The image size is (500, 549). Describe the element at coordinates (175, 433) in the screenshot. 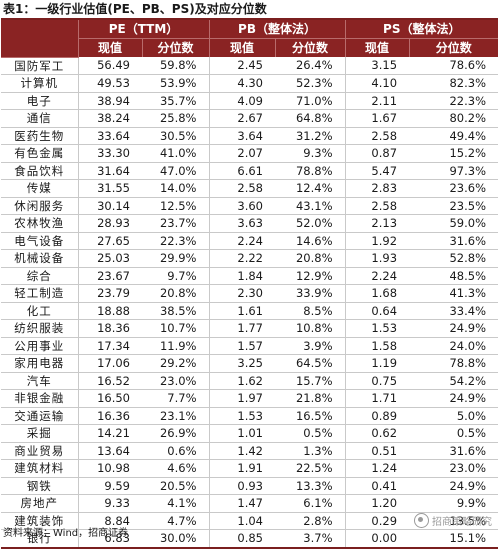

I see `pe-percentile: 26.9%` at that location.